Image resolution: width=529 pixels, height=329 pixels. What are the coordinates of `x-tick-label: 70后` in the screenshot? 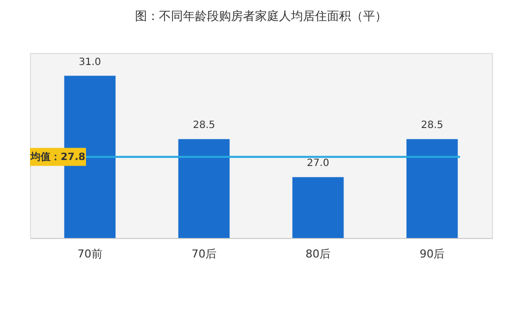 It's located at (203, 254).